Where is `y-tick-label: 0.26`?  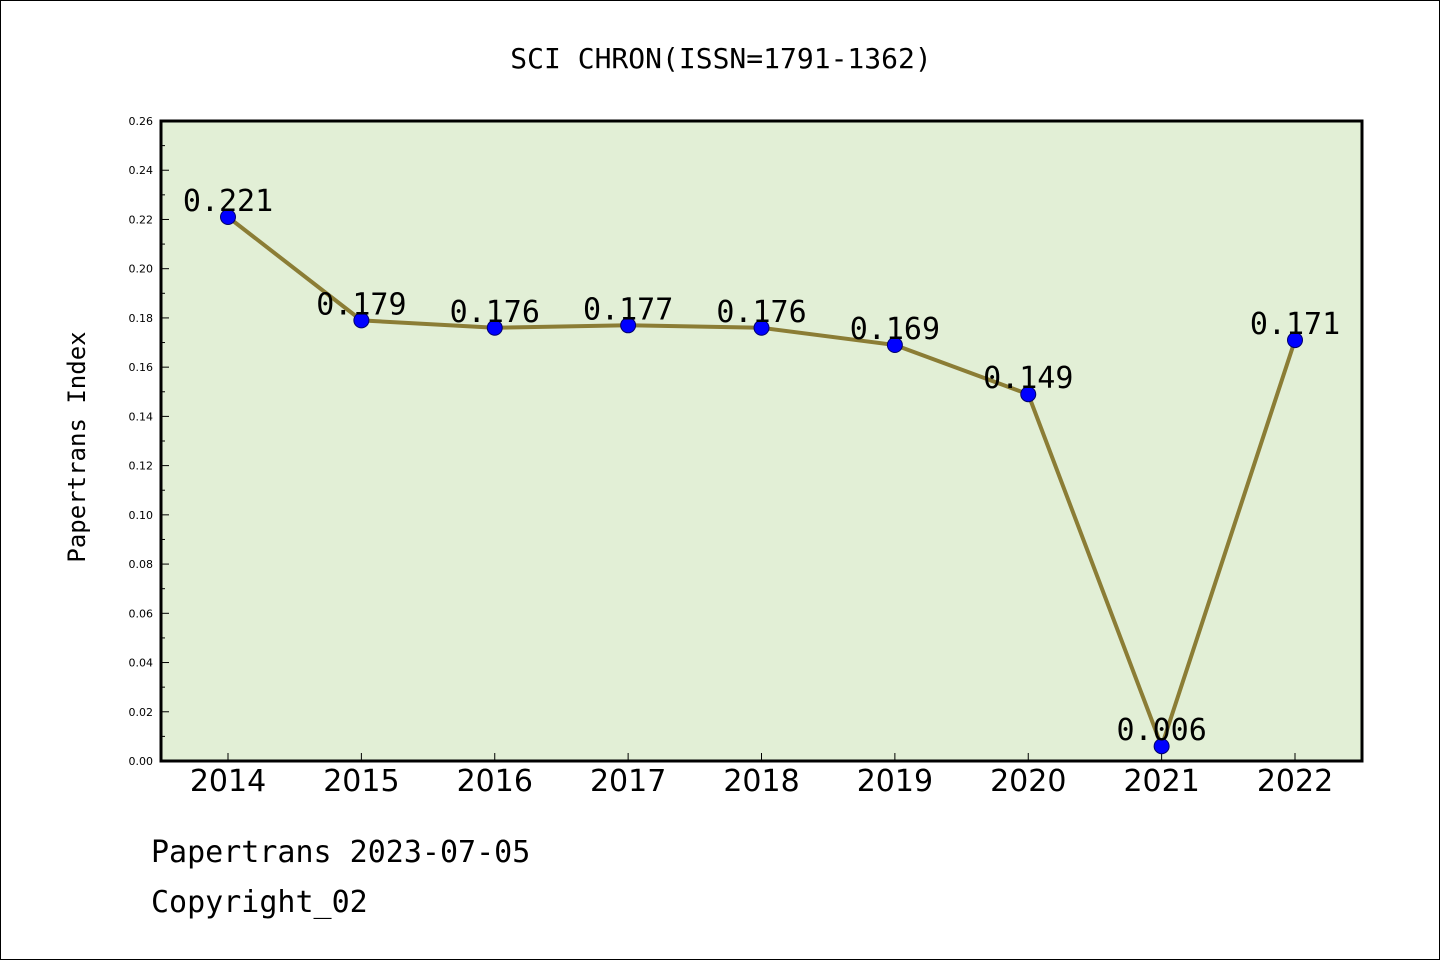
y-tick-label: 0.26 is located at coordinates (141, 121).